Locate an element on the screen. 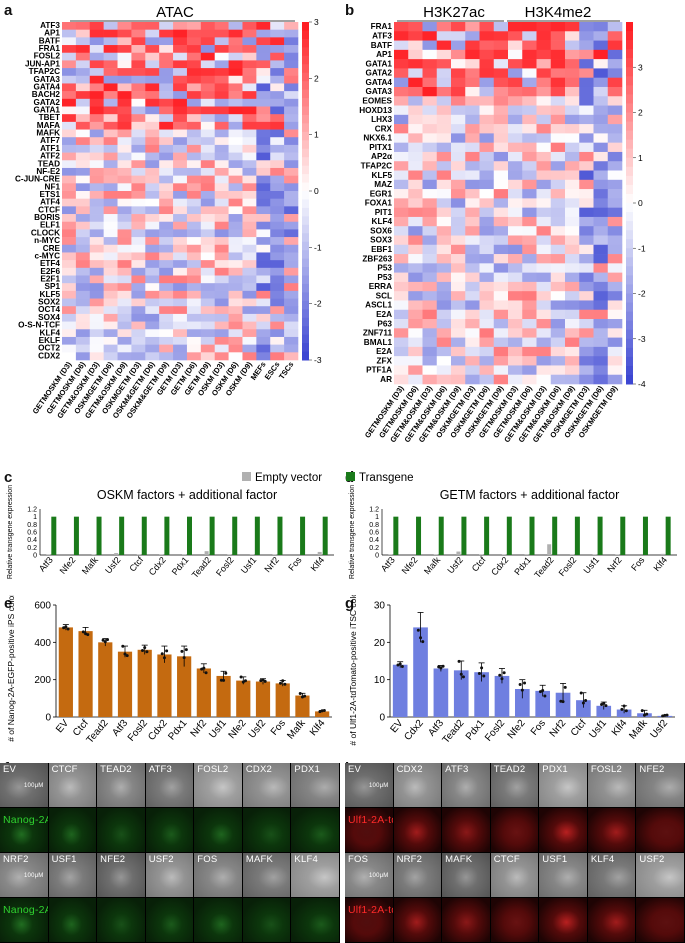  panel-label-a: a is located at coordinates (8, 10).